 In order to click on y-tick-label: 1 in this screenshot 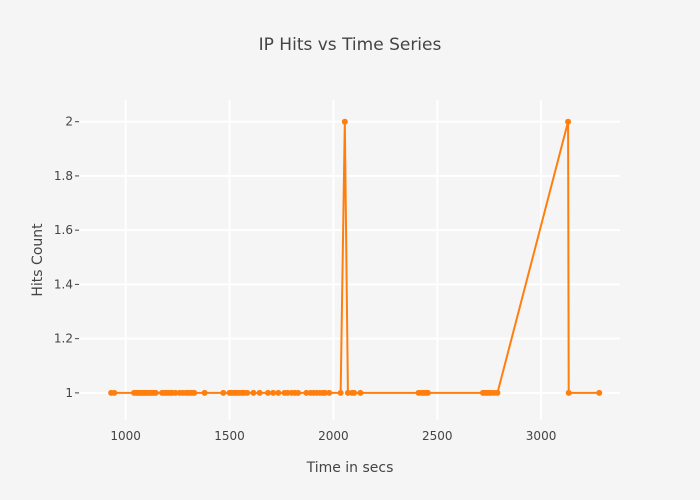, I will do `click(69, 393)`.